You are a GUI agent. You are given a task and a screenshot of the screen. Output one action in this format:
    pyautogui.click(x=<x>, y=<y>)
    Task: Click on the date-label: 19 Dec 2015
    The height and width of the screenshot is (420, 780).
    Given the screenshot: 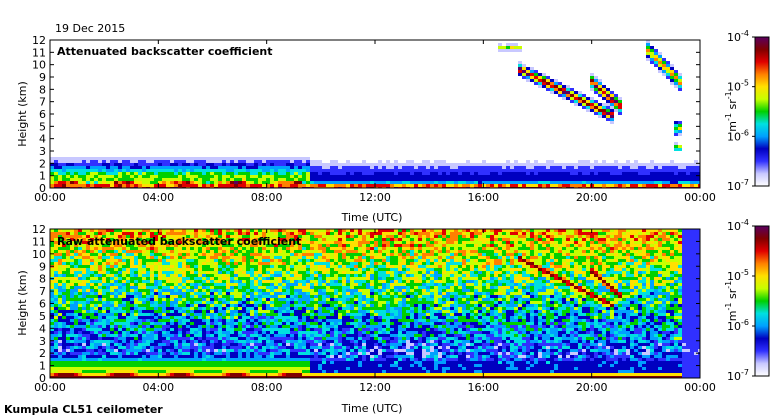 What is the action you would take?
    pyautogui.click(x=90, y=28)
    